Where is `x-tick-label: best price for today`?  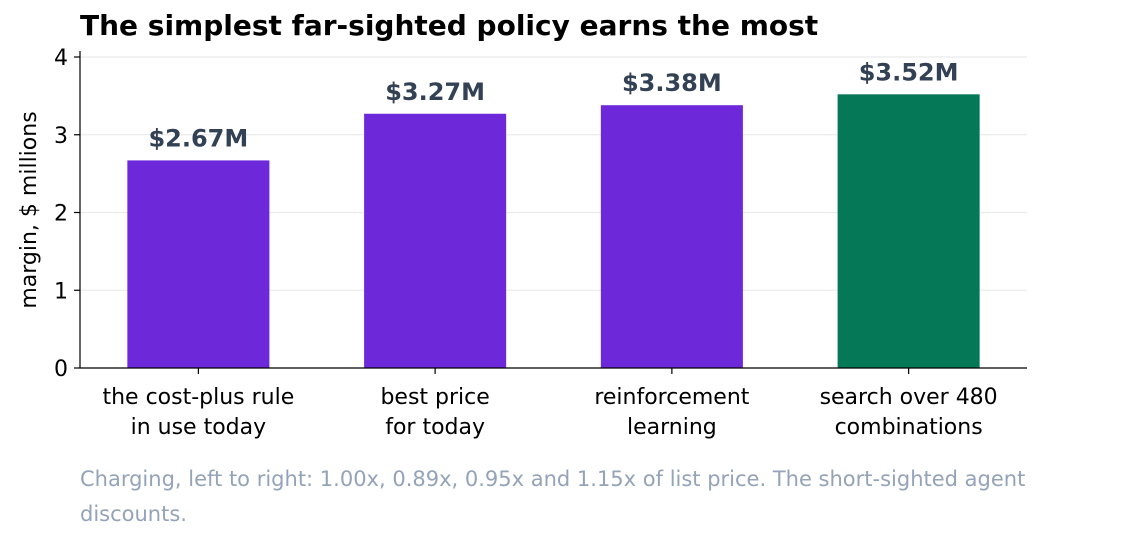
x-tick-label: best price for today is located at coordinates (434, 412).